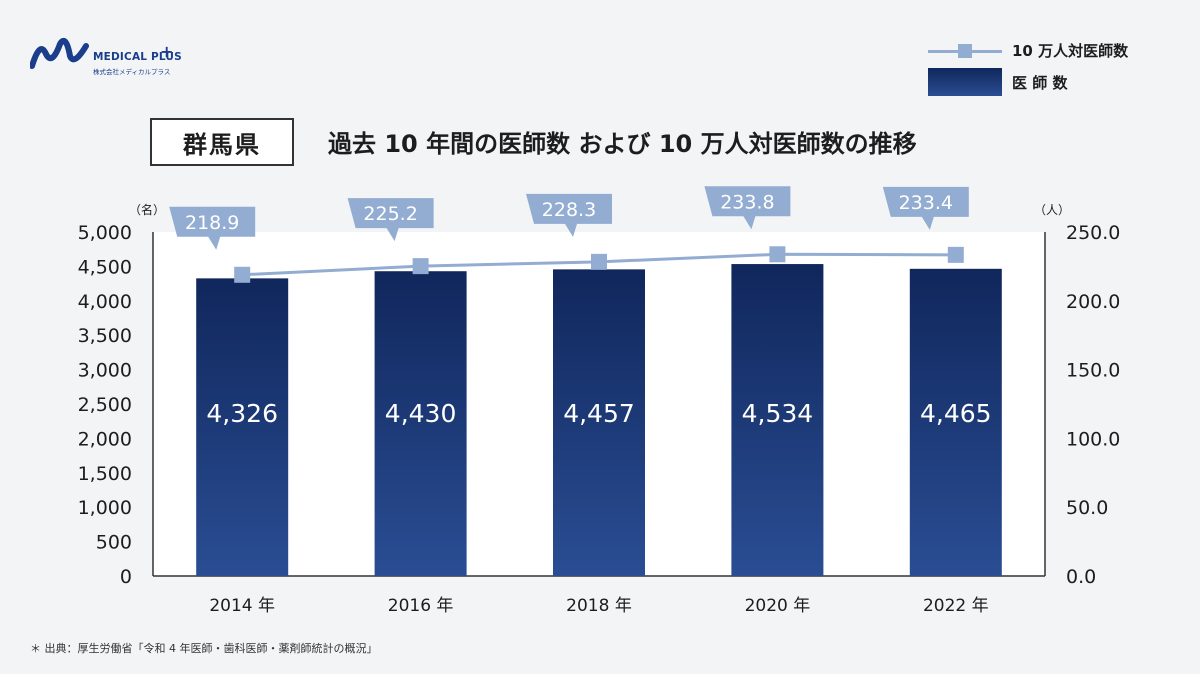 This screenshot has height=674, width=1200. What do you see at coordinates (105, 233) in the screenshot?
I see `y-left-tick-label: 5,000` at bounding box center [105, 233].